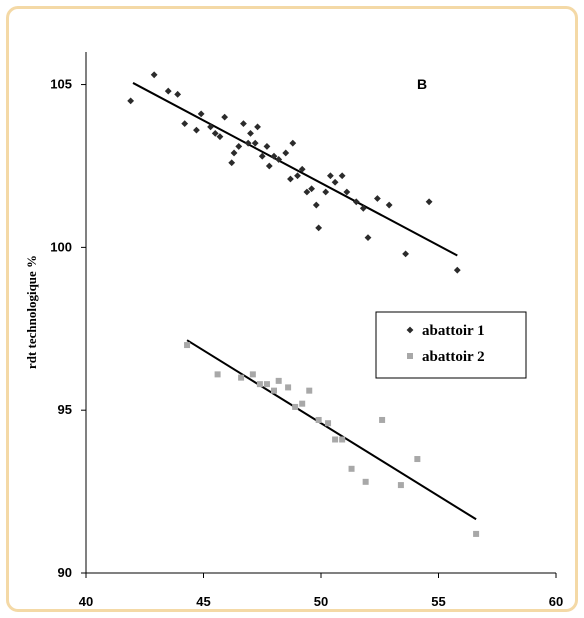  Describe the element at coordinates (438, 601) in the screenshot. I see `x-tick-label: 55` at that location.